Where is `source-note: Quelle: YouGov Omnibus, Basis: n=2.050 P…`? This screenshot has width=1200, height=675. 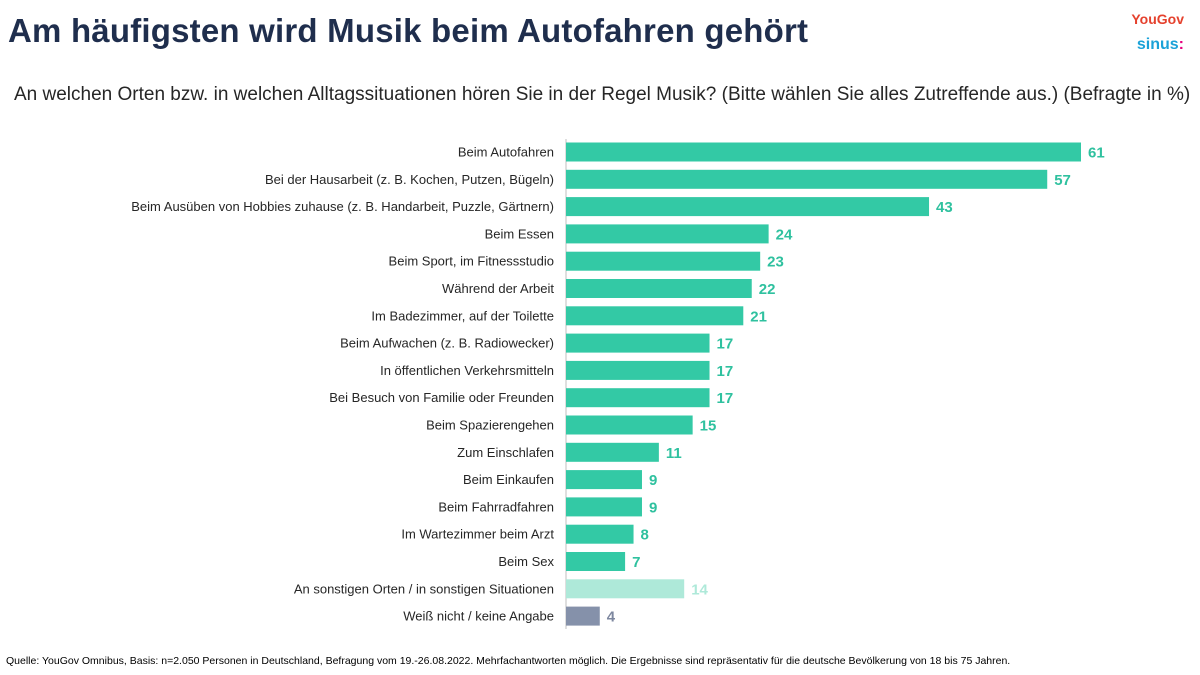 source-note: Quelle: YouGov Omnibus, Basis: n=2.050 P… is located at coordinates (508, 661).